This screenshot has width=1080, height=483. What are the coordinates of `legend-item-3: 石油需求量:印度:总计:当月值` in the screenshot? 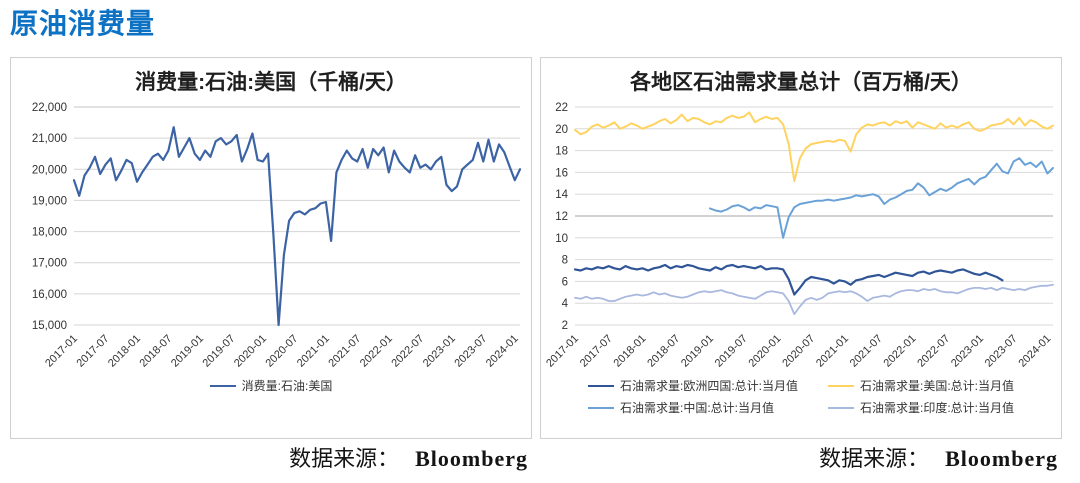 It's located at (921, 407).